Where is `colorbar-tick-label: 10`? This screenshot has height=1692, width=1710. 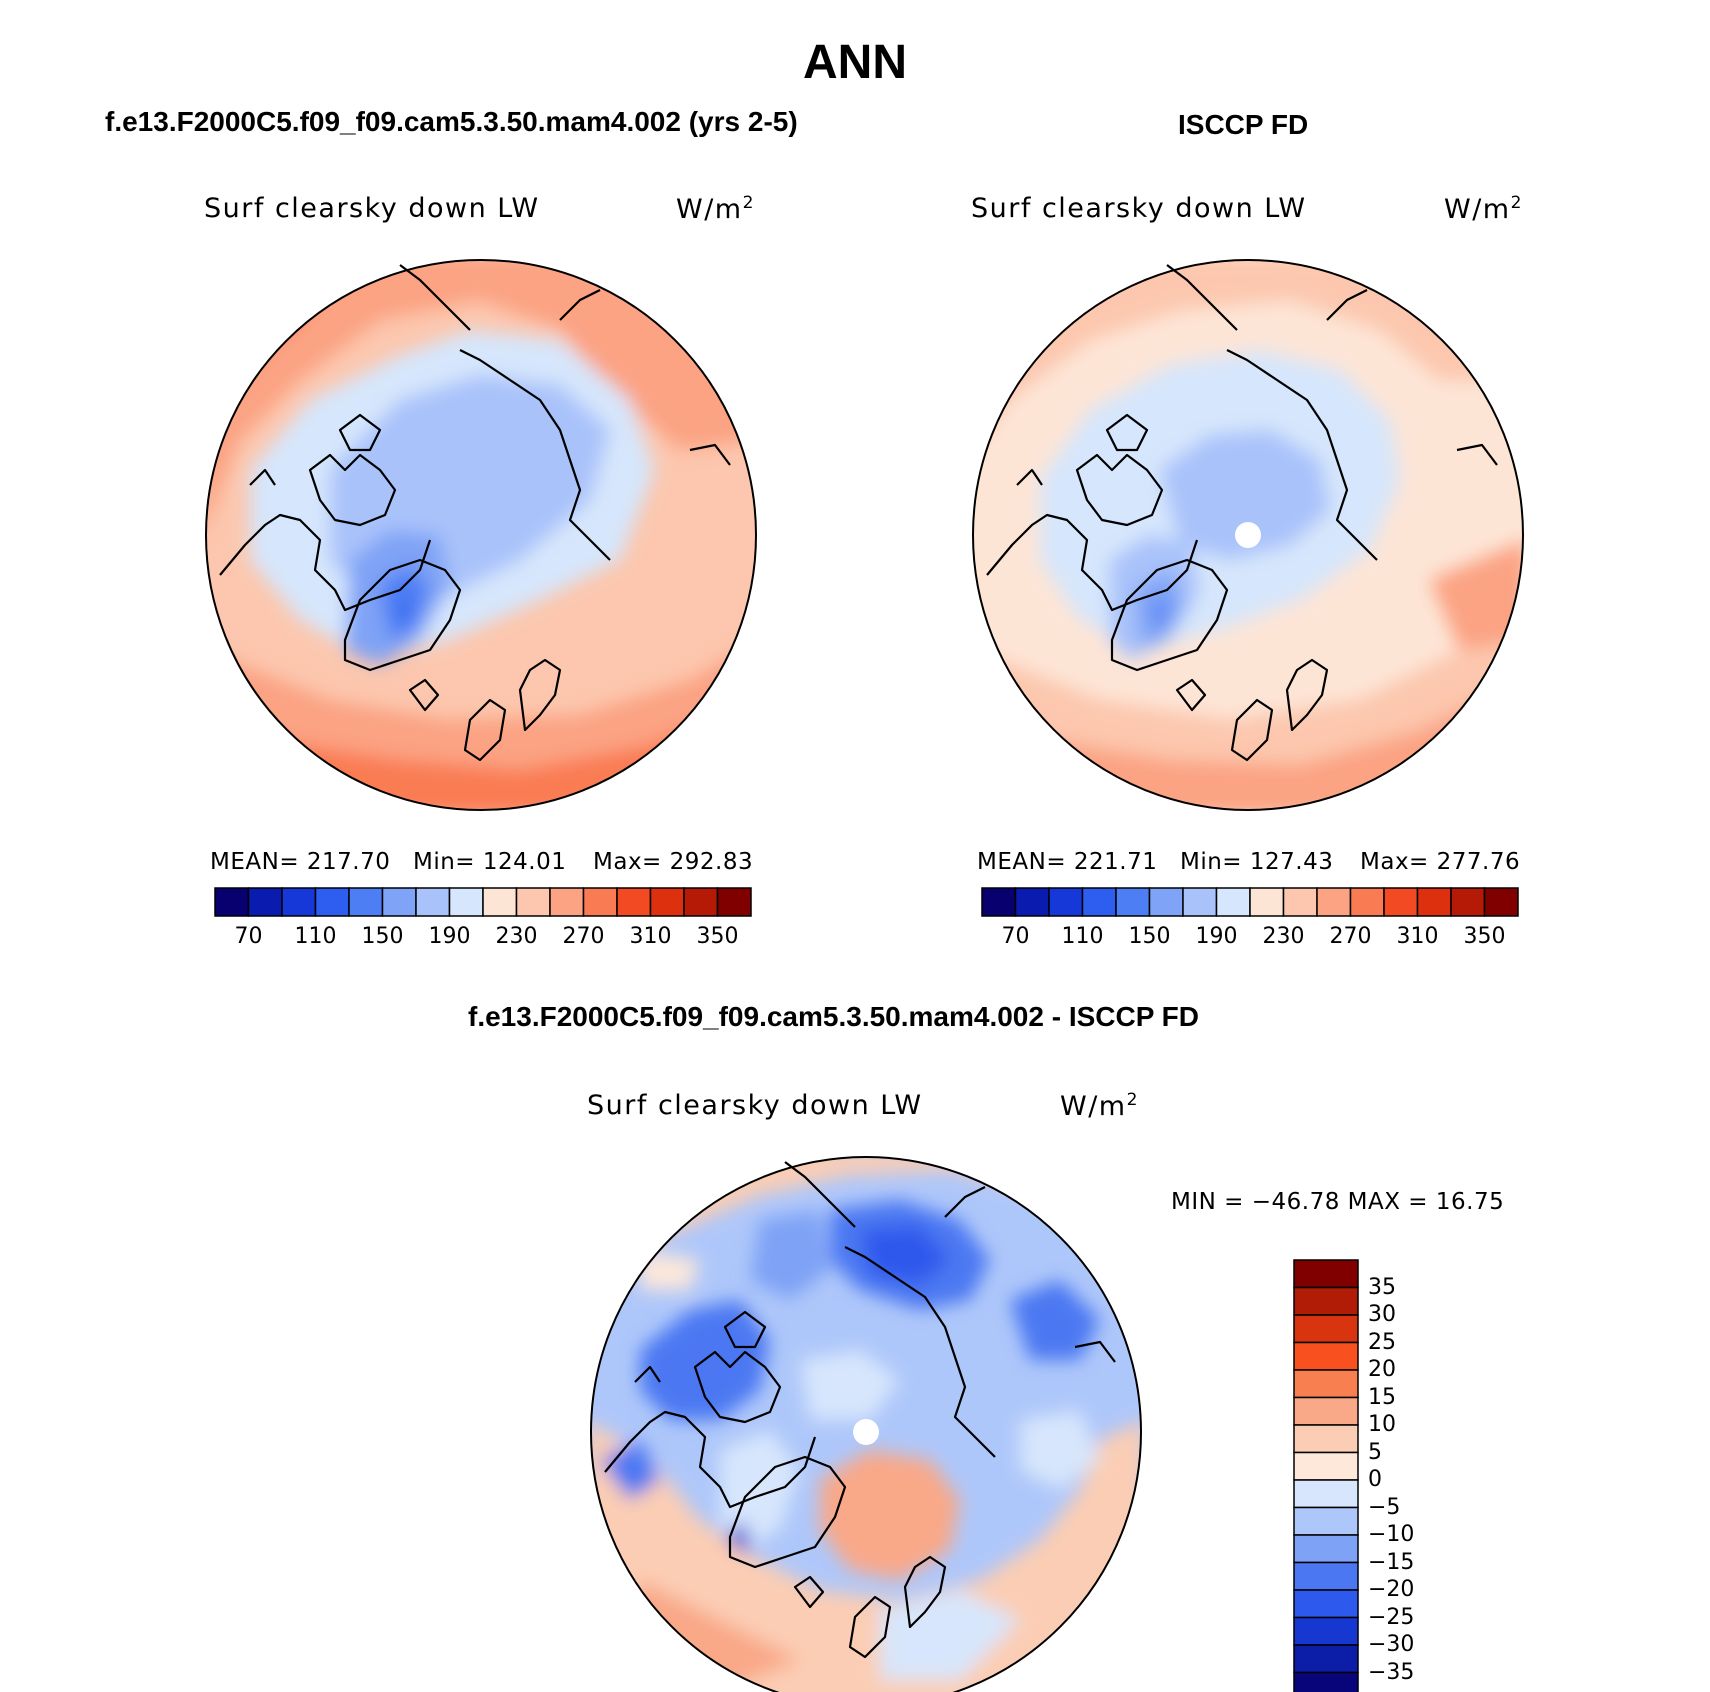 colorbar-tick-label: 10 is located at coordinates (1382, 1424).